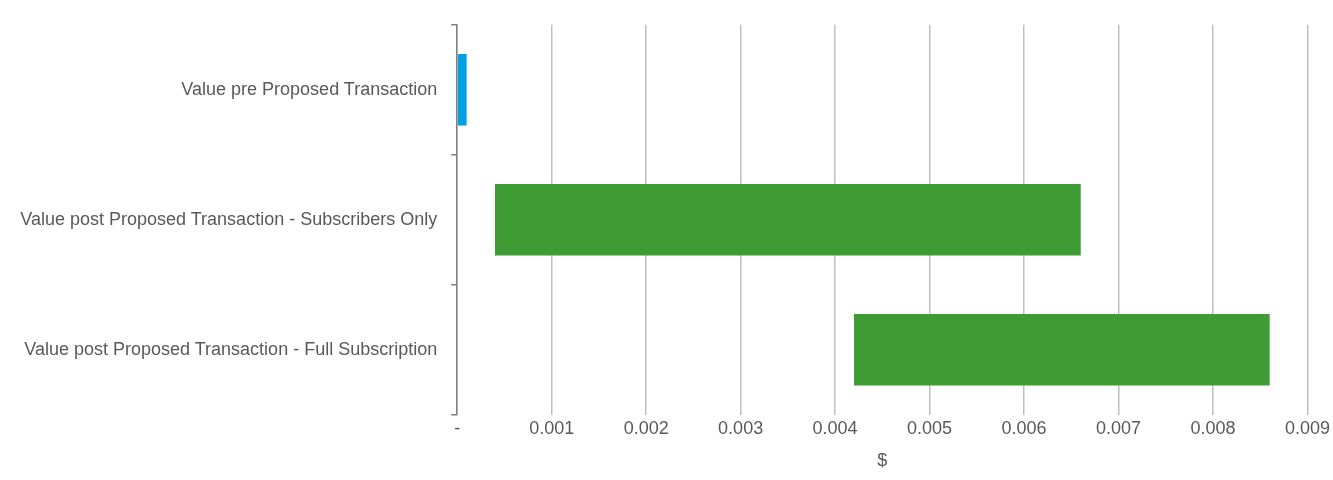 This screenshot has height=480, width=1333. I want to click on x-tick-label: 0.002, so click(646, 427).